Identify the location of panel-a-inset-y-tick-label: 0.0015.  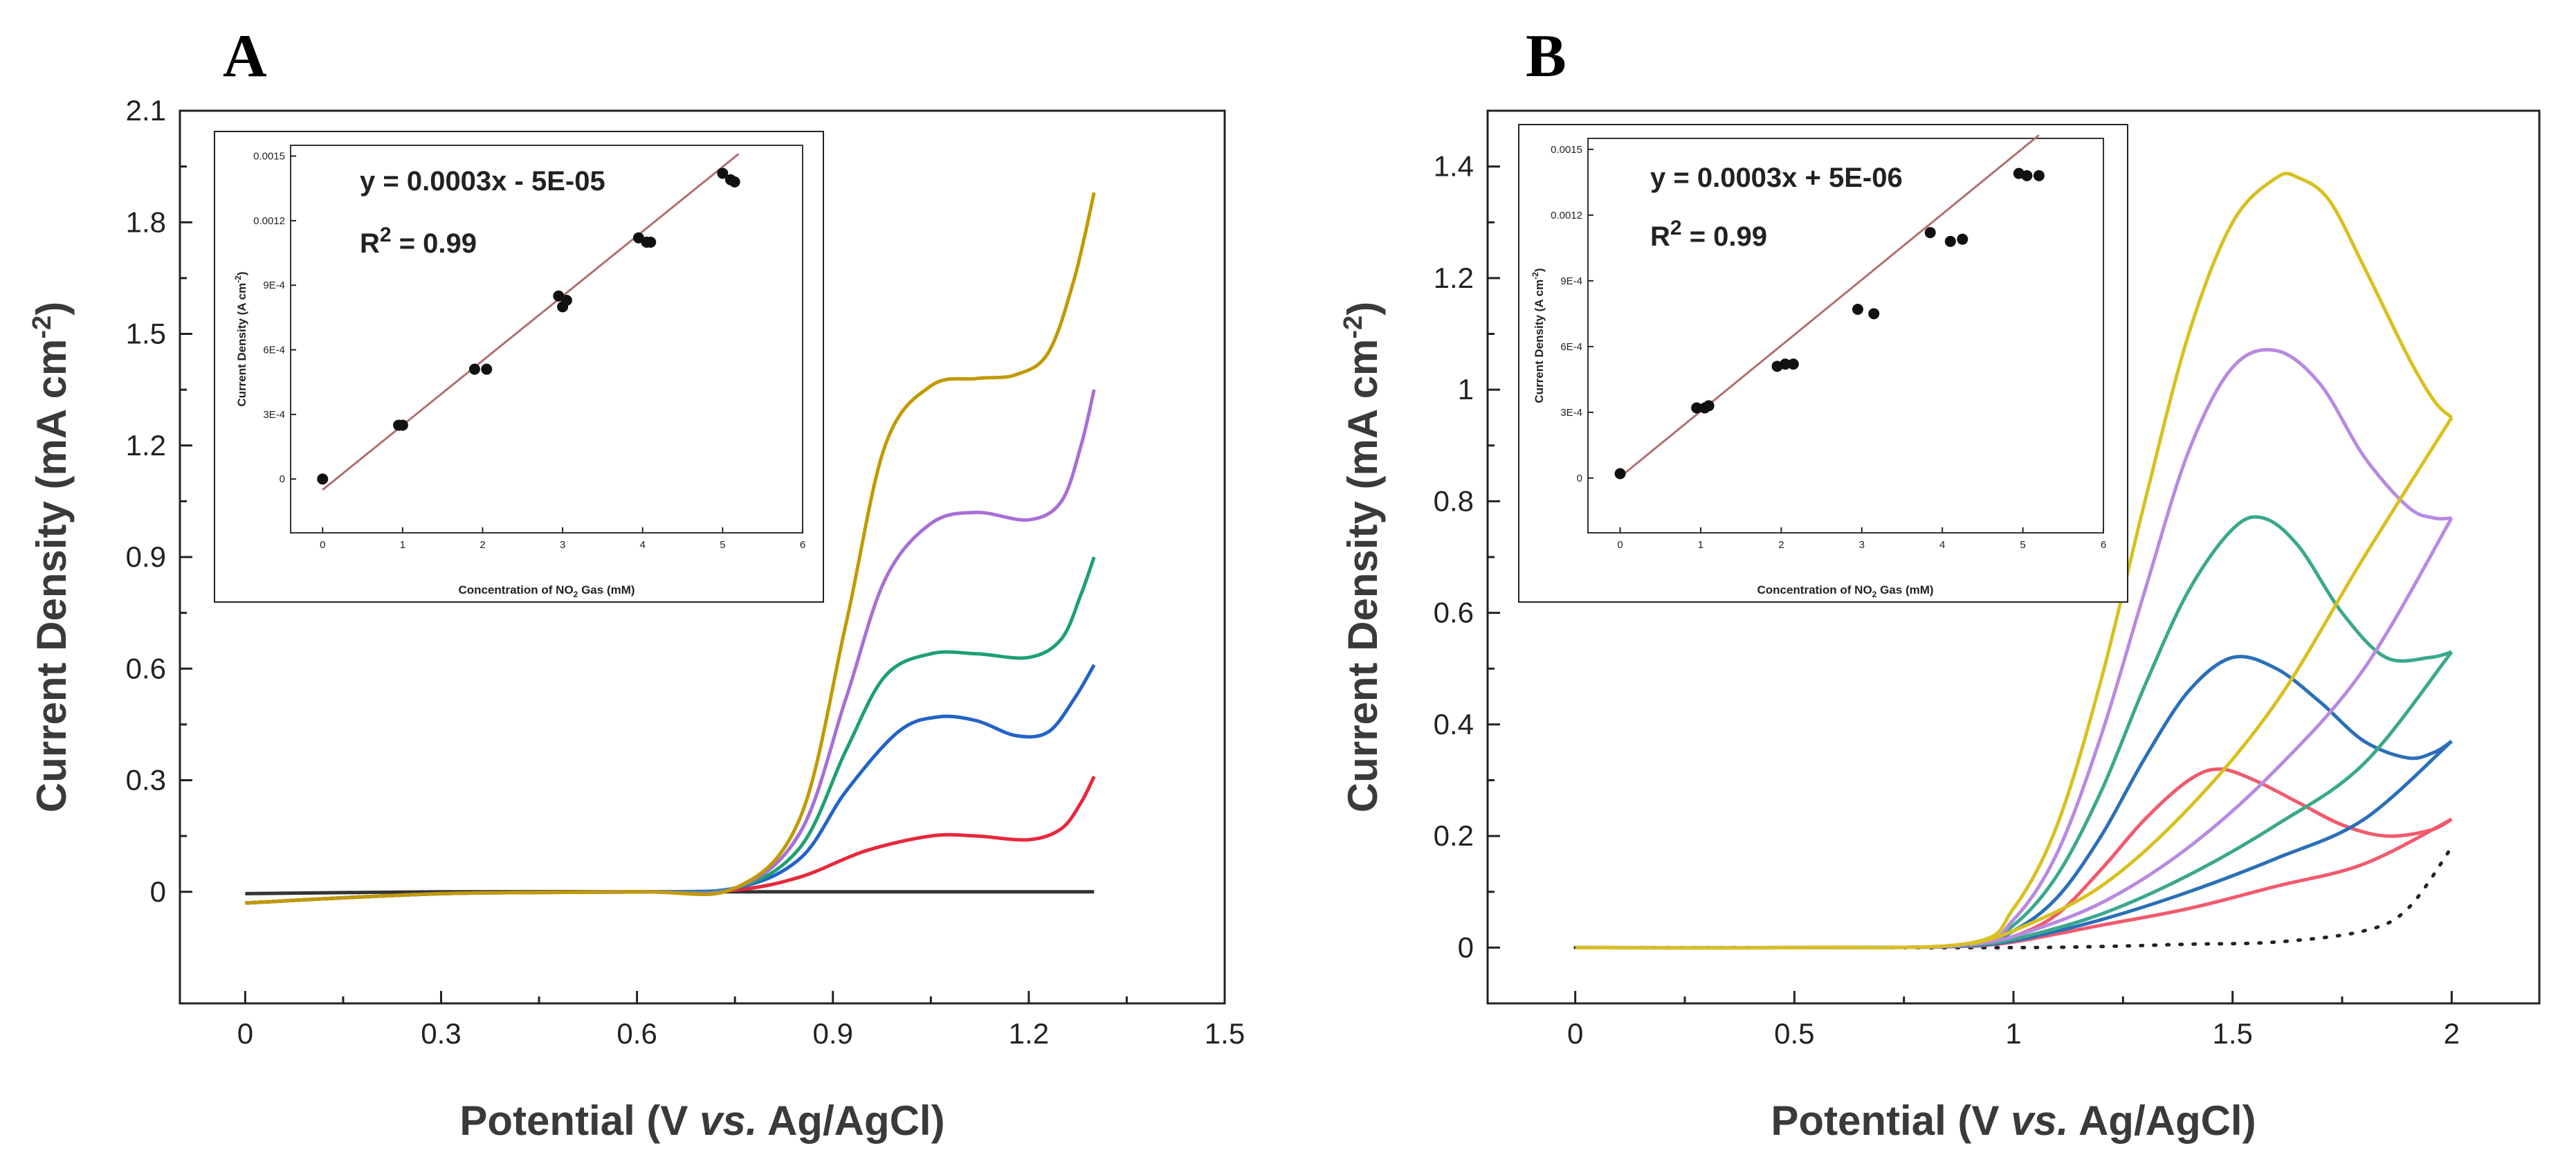
(269, 157).